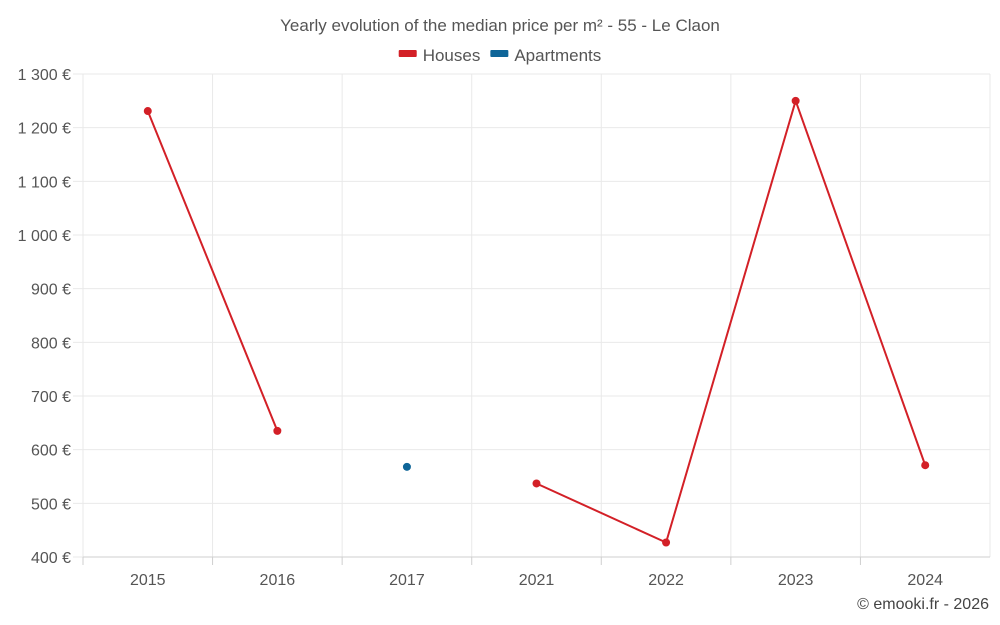 This screenshot has width=1000, height=625. Describe the element at coordinates (536, 483) in the screenshot. I see `houses-point-2021` at that location.